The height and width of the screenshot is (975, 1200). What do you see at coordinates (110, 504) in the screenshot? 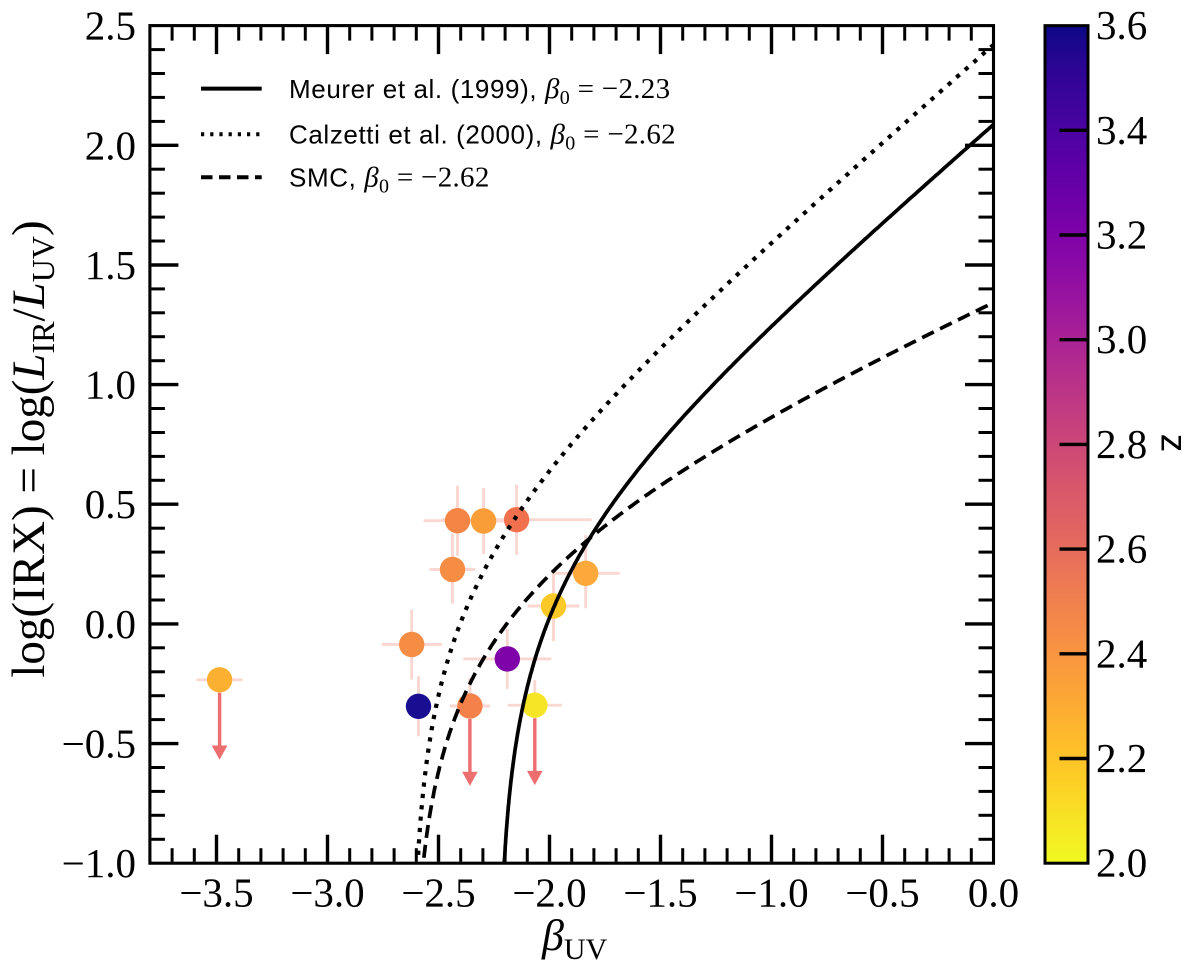
I see `svg-text: 0.5` at bounding box center [110, 504].